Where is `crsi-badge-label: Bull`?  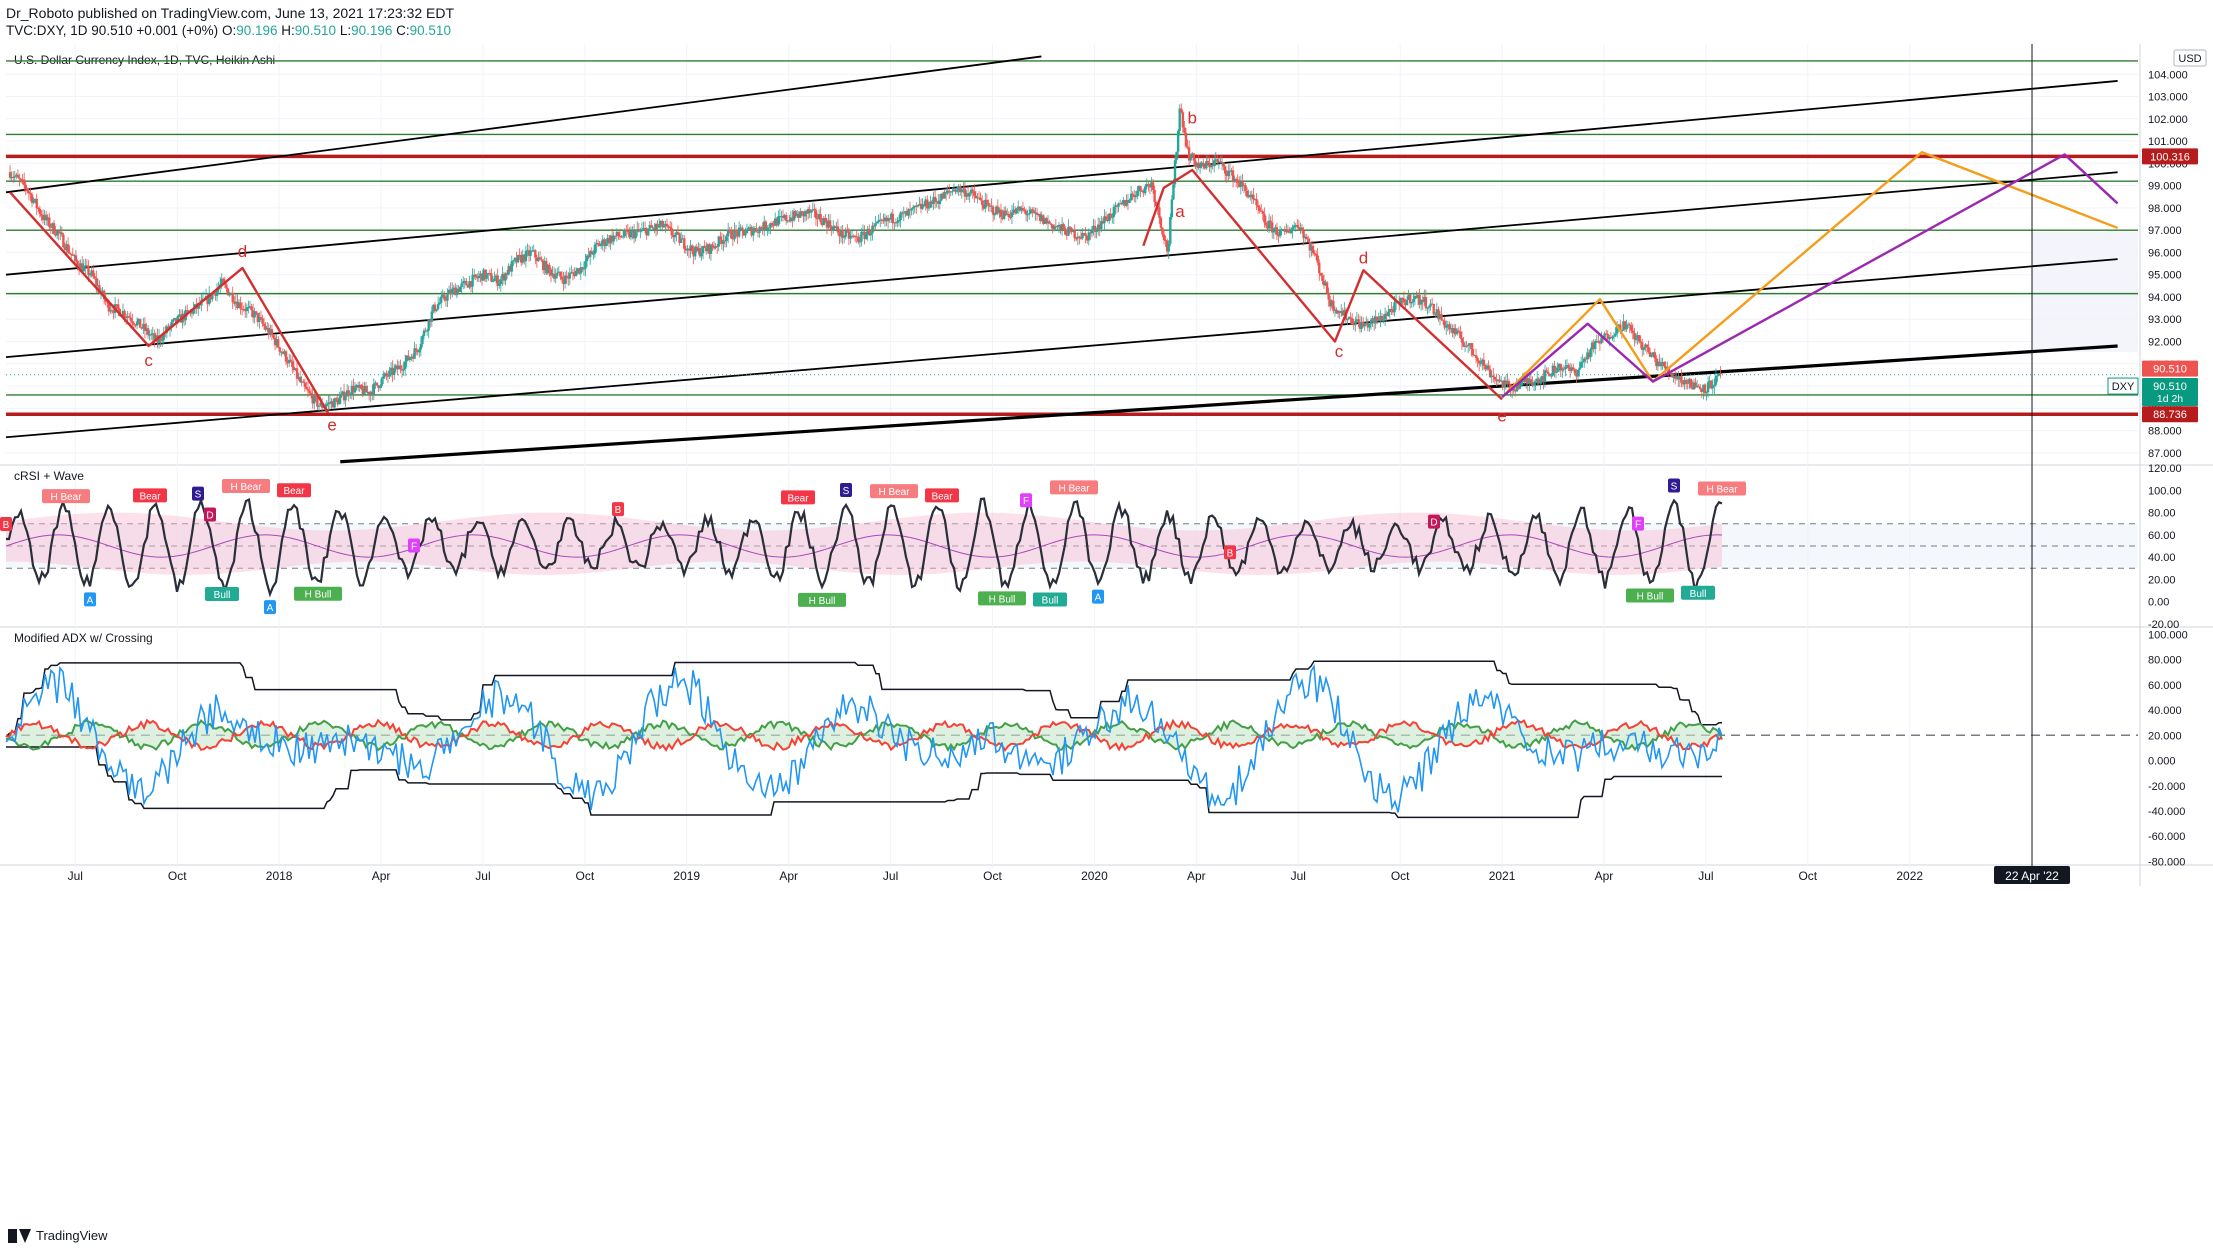 crsi-badge-label: Bull is located at coordinates (1698, 594).